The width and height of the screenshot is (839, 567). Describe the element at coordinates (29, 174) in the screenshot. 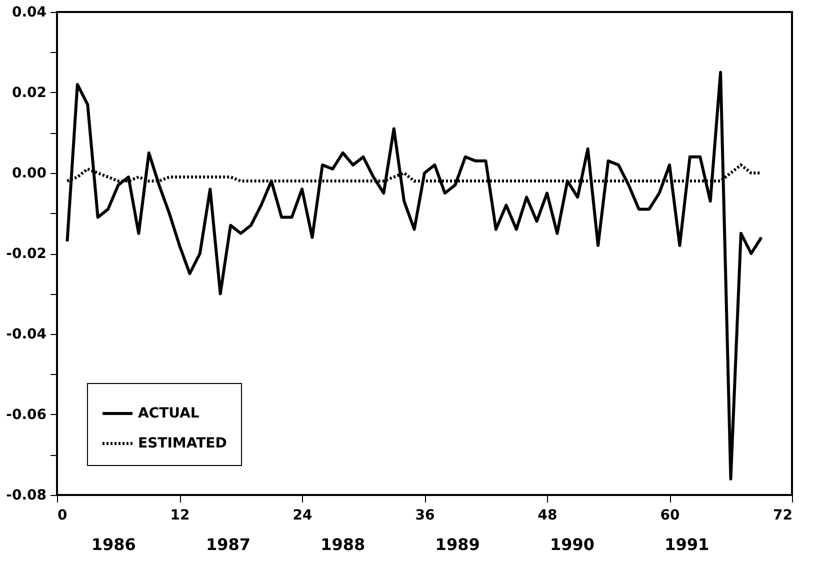

I see `y-tick-label: 0.00` at that location.